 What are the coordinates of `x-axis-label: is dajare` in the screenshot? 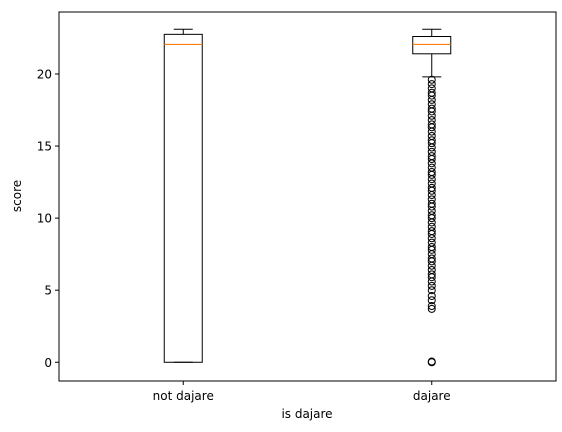 It's located at (306, 414).